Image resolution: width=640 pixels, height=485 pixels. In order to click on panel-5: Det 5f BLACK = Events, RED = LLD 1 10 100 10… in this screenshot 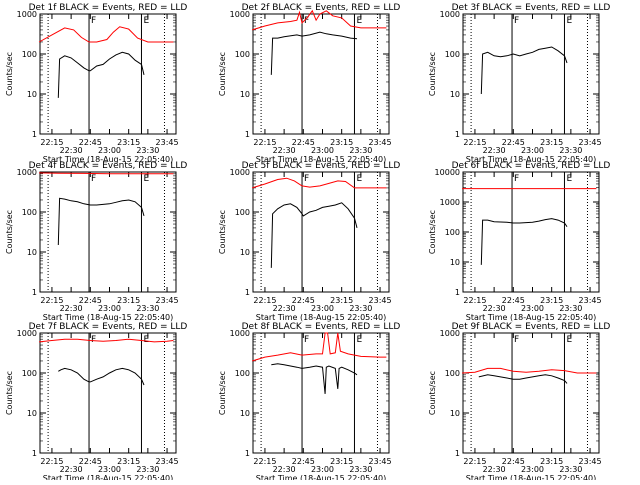, I will do `click(309, 241)`.